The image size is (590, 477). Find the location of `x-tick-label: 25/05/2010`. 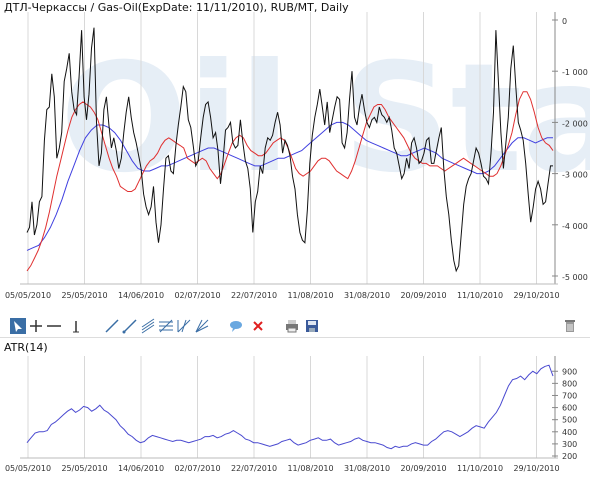

x-tick-label: 25/05/2010 is located at coordinates (84, 295).